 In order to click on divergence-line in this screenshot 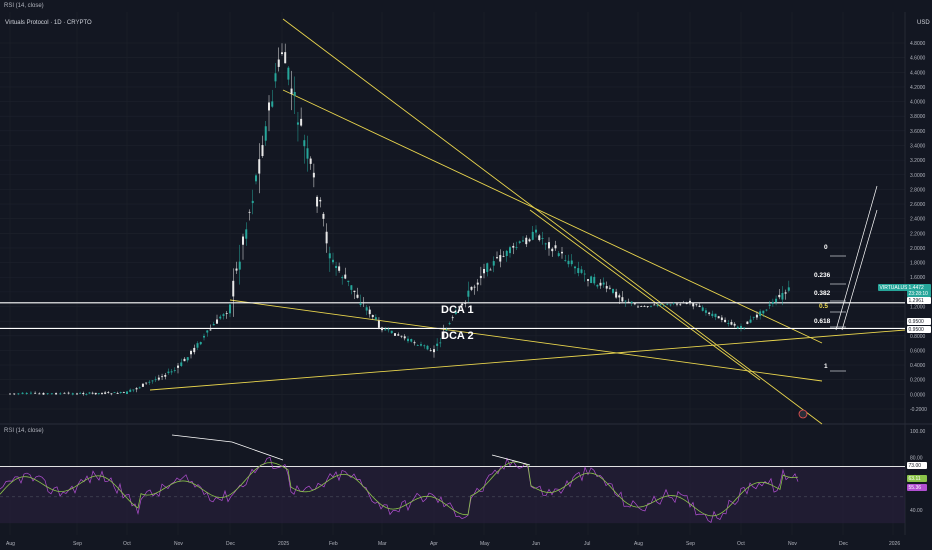, I will do `click(257, 451)`.